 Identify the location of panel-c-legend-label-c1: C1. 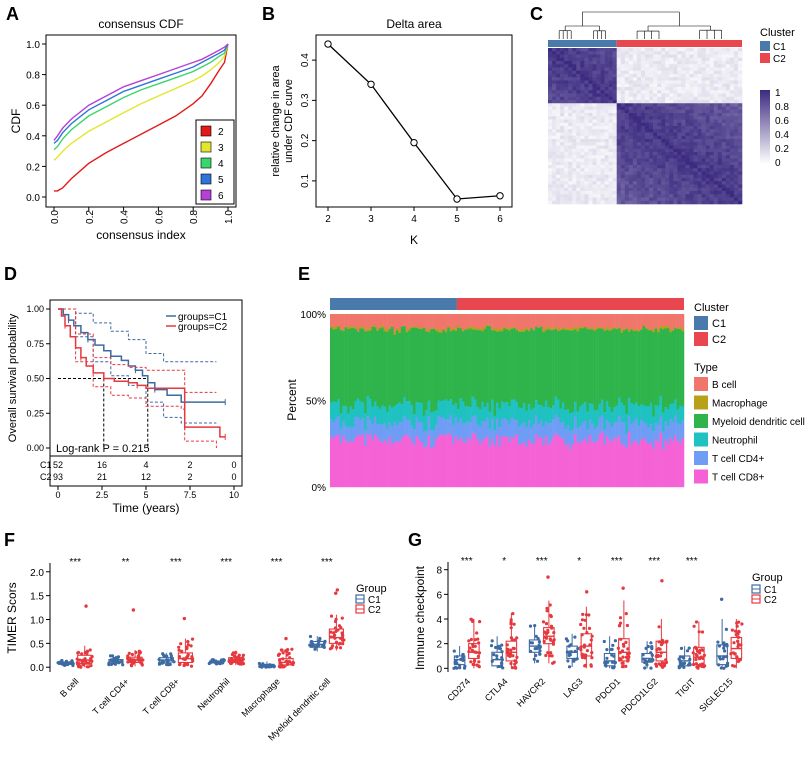
(779, 47).